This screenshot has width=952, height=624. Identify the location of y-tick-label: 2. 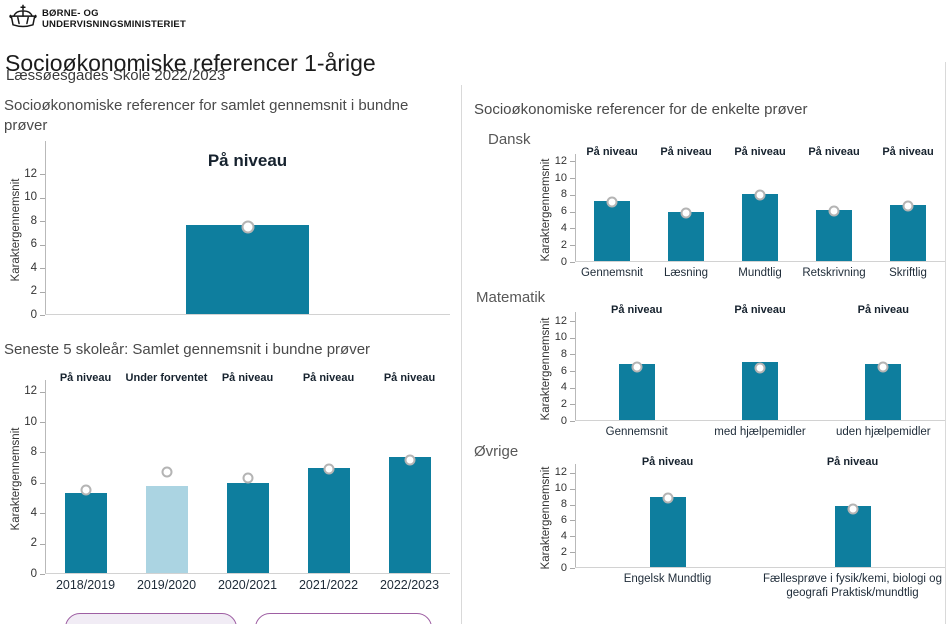
(563, 244).